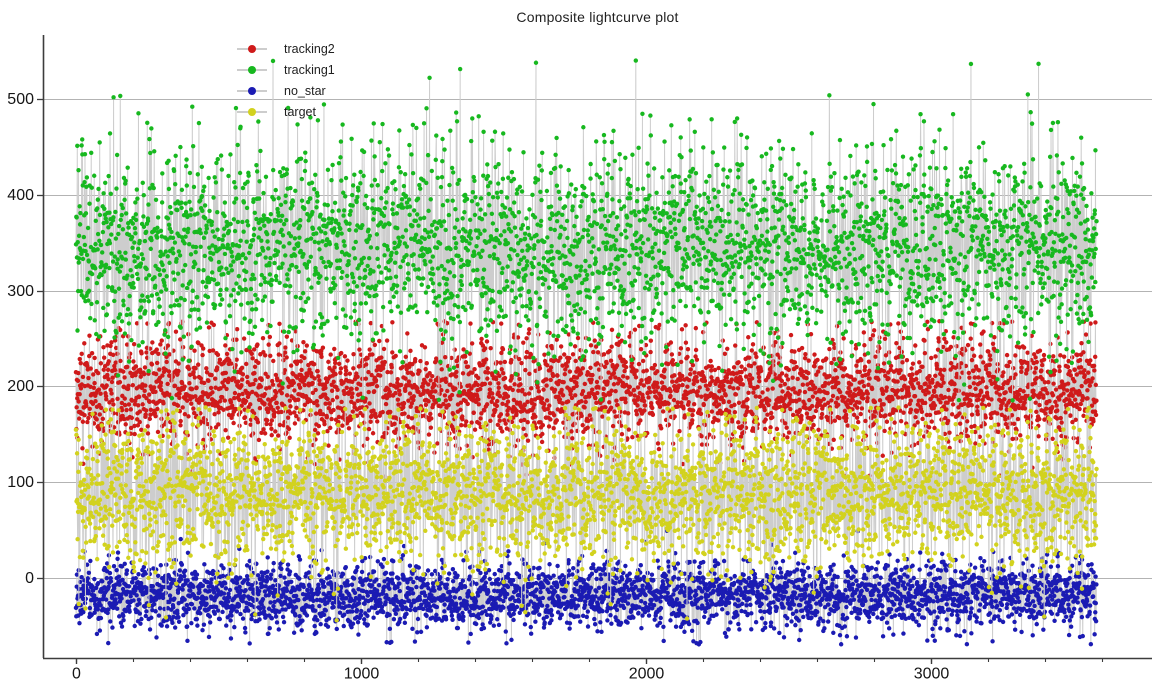 Image resolution: width=1152 pixels, height=683 pixels. What do you see at coordinates (309, 69) in the screenshot?
I see `legend-label-tracking1: tracking1` at bounding box center [309, 69].